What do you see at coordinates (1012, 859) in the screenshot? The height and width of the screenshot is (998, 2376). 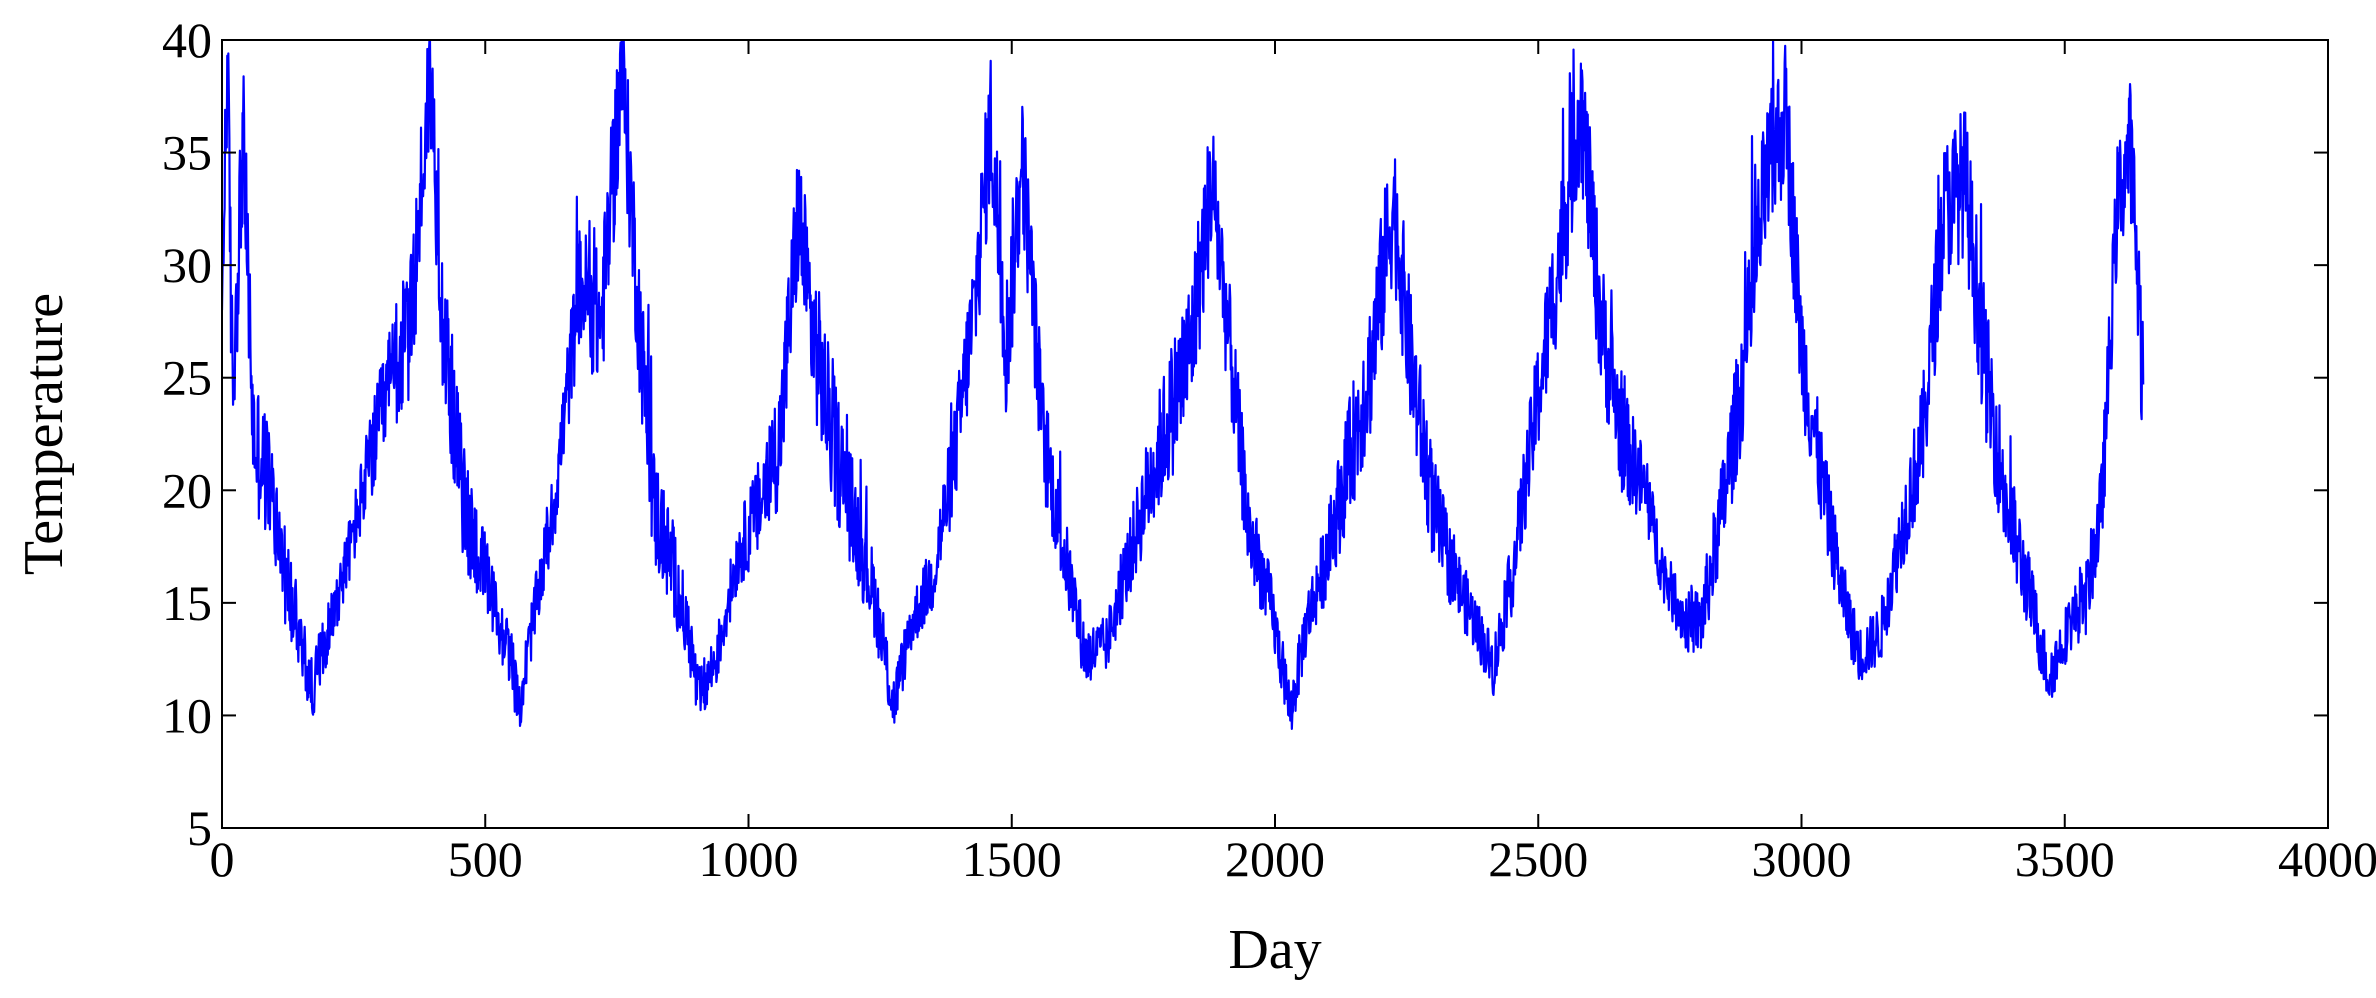 I see `x-tick-label: 1500` at bounding box center [1012, 859].